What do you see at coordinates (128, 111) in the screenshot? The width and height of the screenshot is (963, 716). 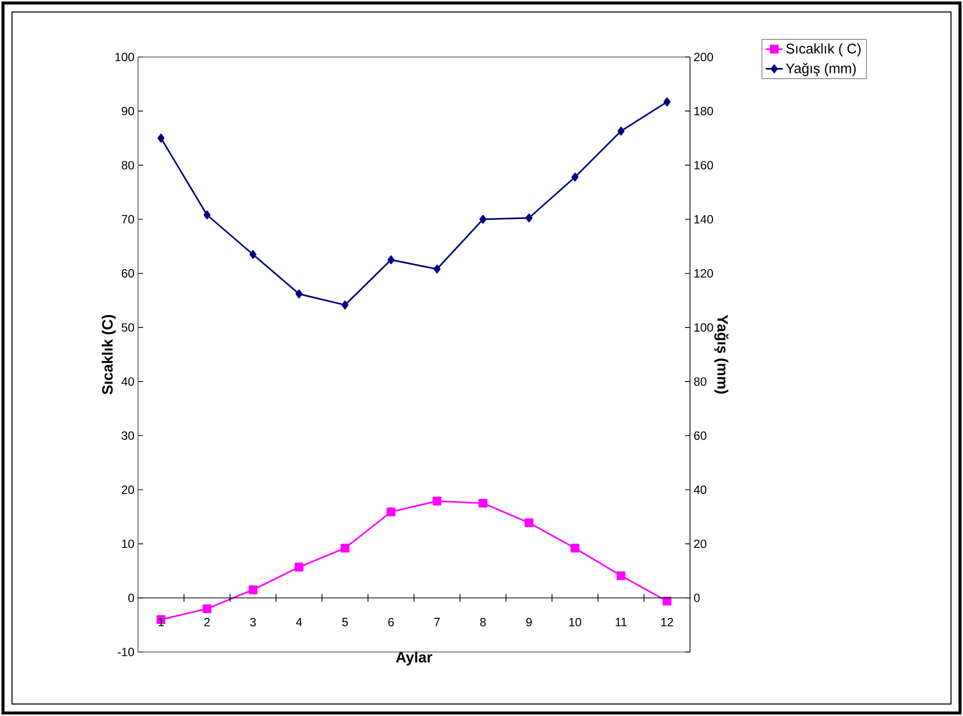 I see `y-tick-label: 90` at bounding box center [128, 111].